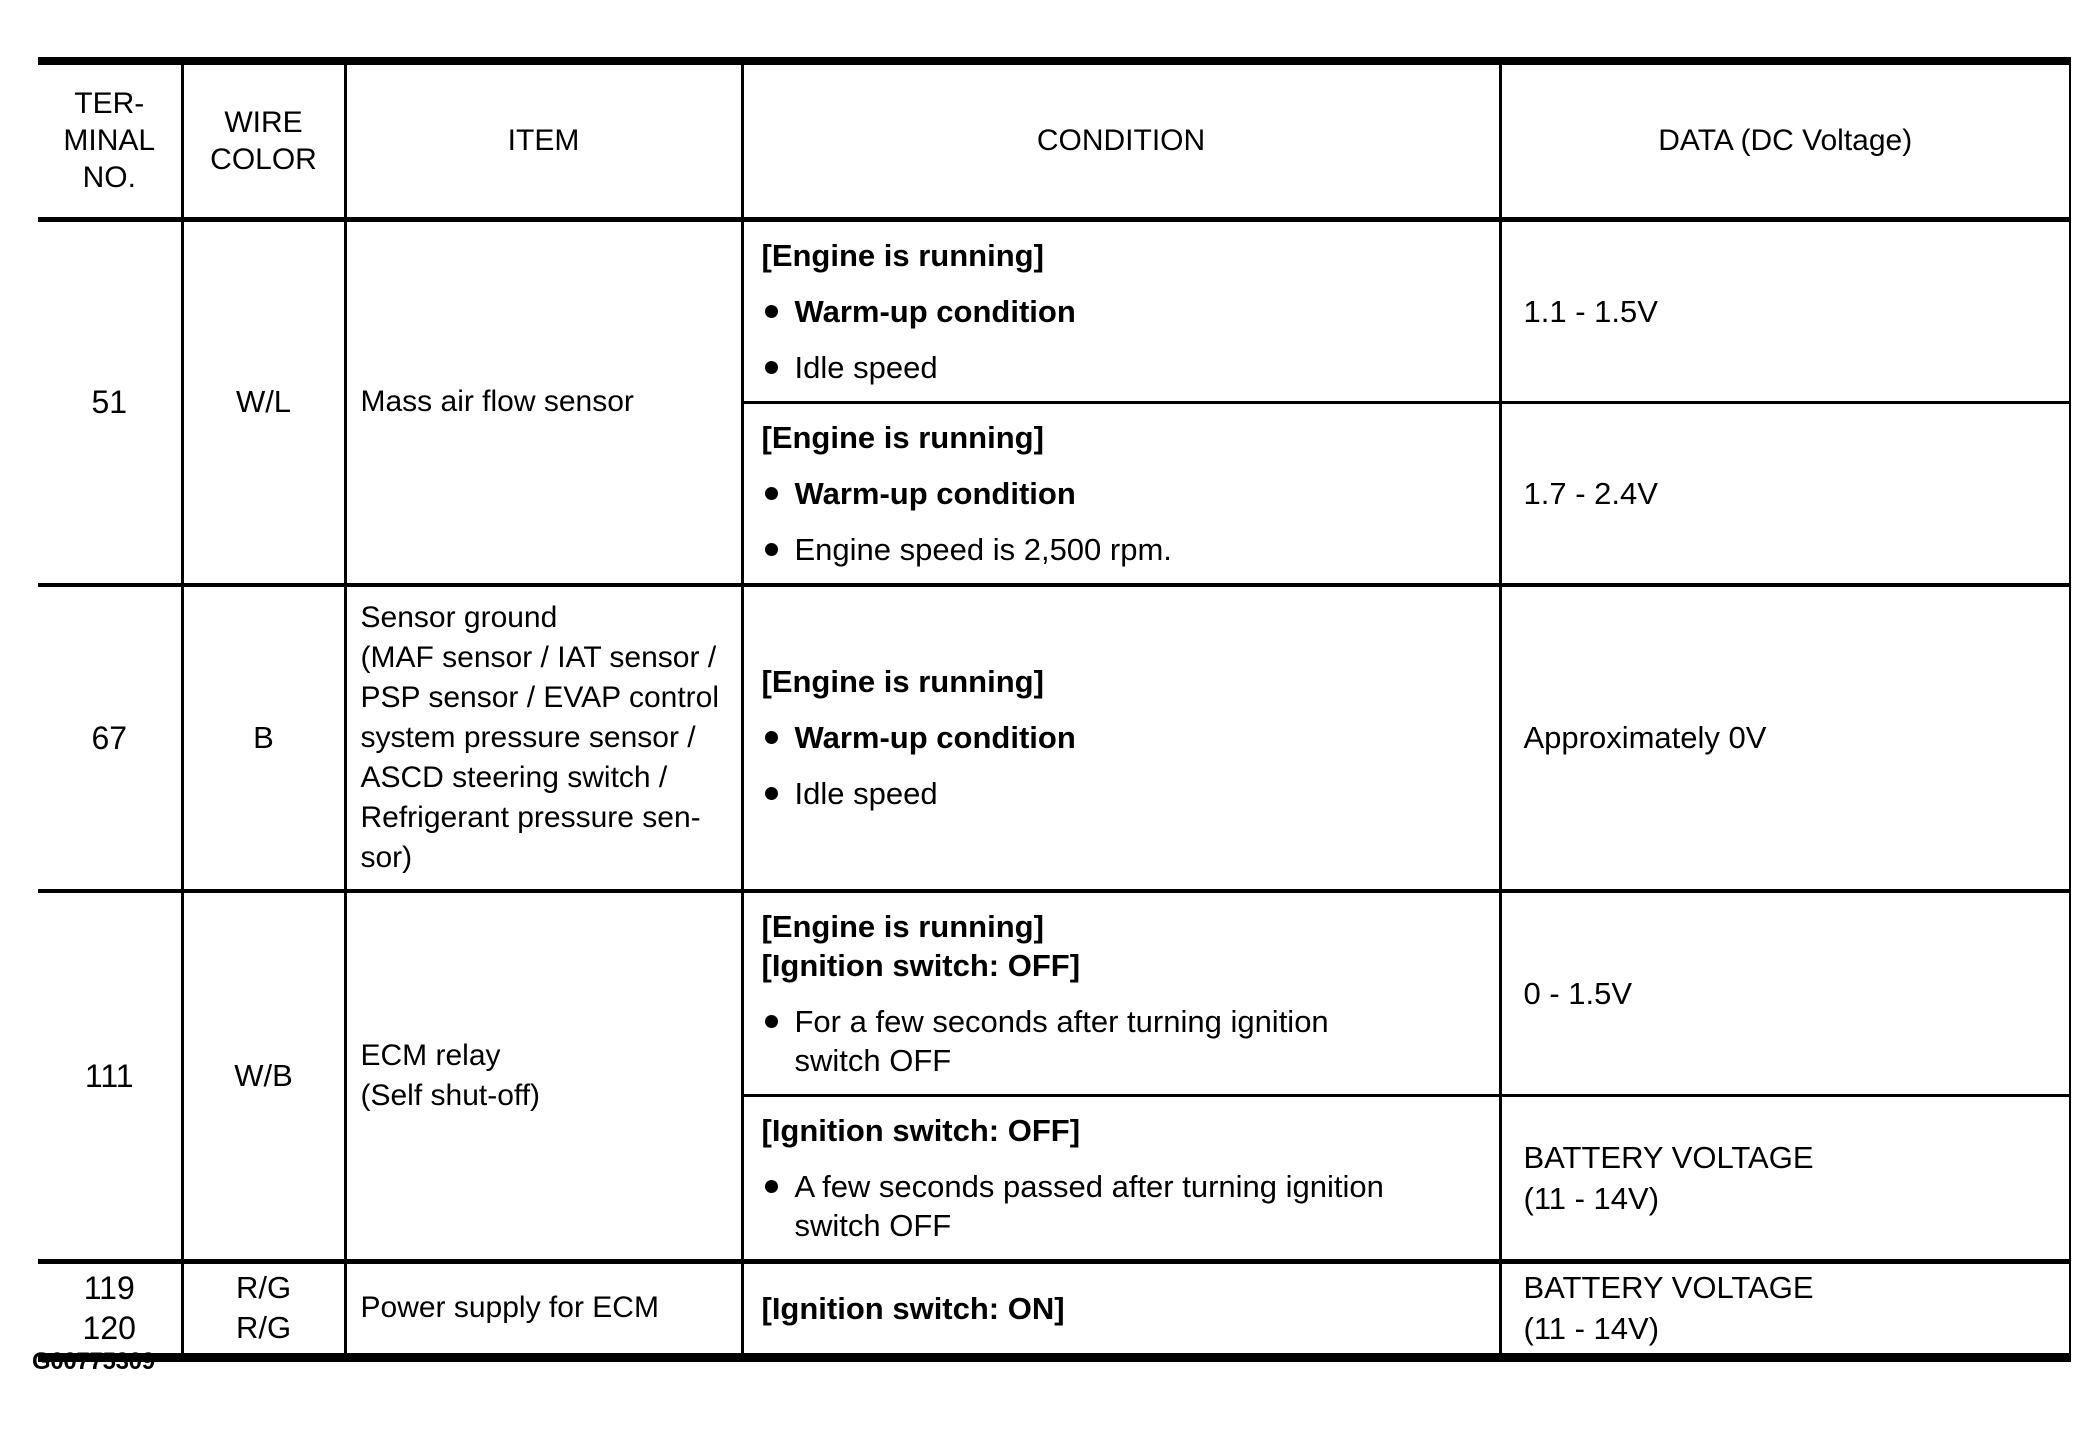 The height and width of the screenshot is (1451, 2099). What do you see at coordinates (544, 141) in the screenshot?
I see `header-item: ITEM` at bounding box center [544, 141].